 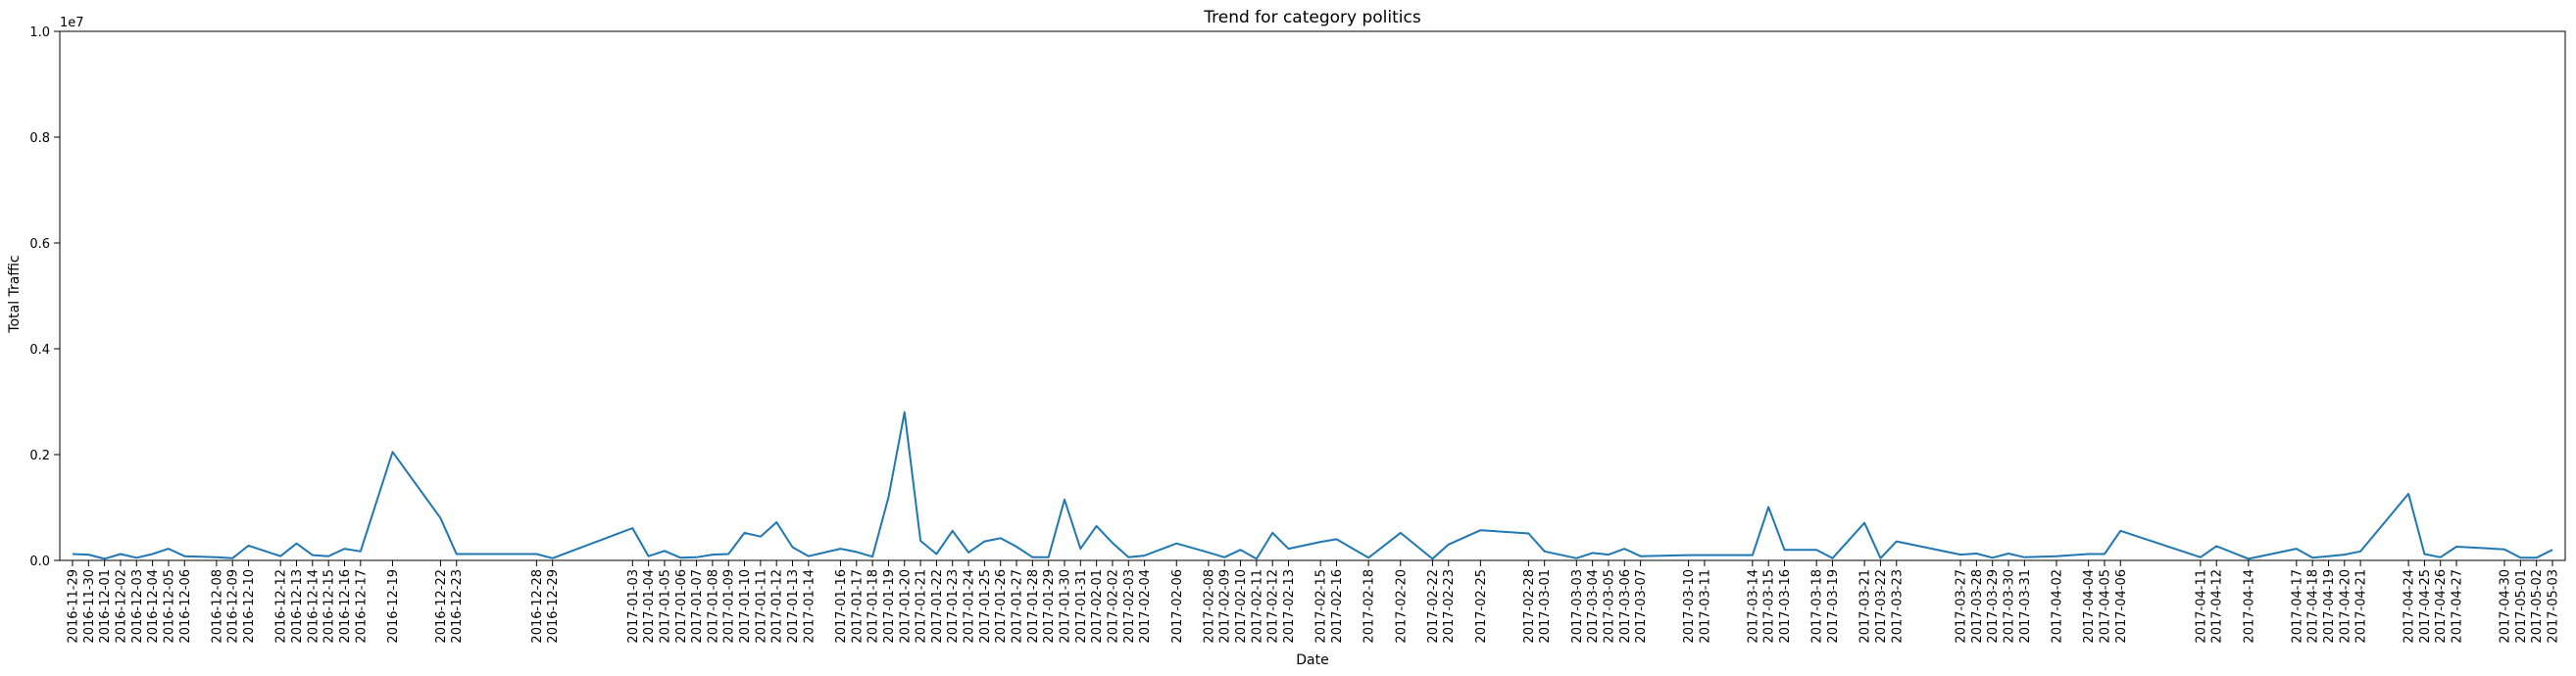 What do you see at coordinates (633, 606) in the screenshot?
I see `x-tick-label: 2017-01-03` at bounding box center [633, 606].